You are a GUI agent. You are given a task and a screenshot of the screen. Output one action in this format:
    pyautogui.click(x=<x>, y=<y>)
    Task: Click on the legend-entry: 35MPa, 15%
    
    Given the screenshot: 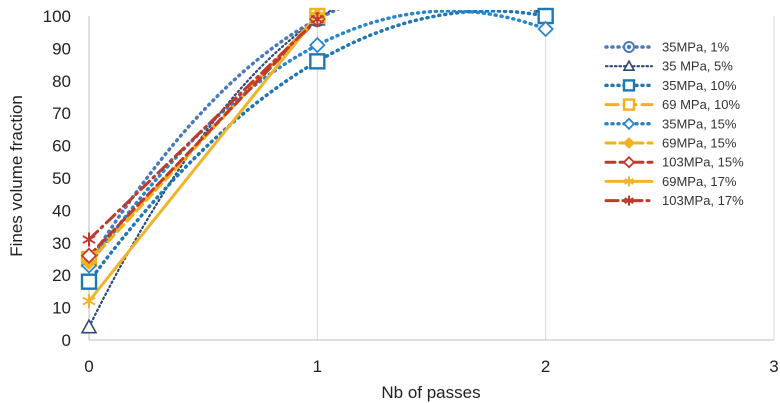 What is the action you would take?
    pyautogui.click(x=670, y=123)
    